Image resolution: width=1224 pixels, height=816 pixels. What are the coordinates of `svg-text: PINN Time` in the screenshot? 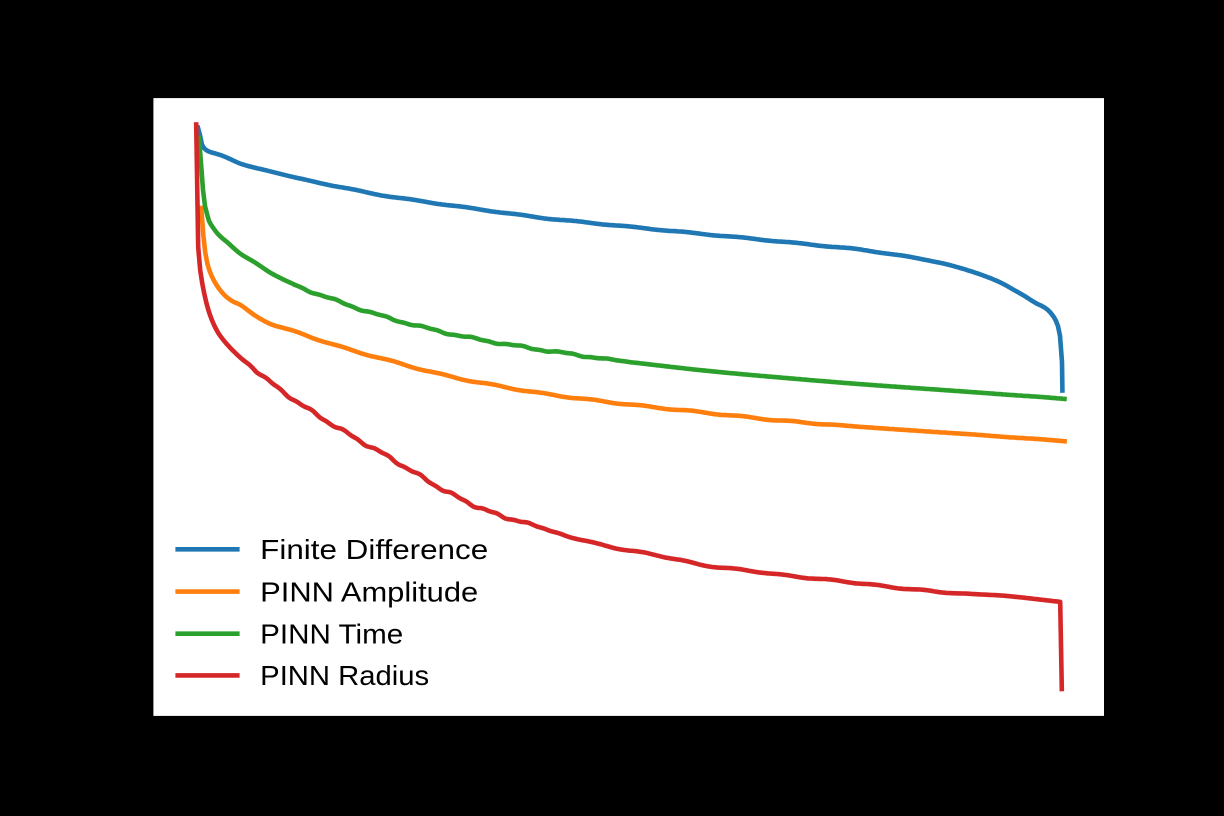 It's located at (331, 633).